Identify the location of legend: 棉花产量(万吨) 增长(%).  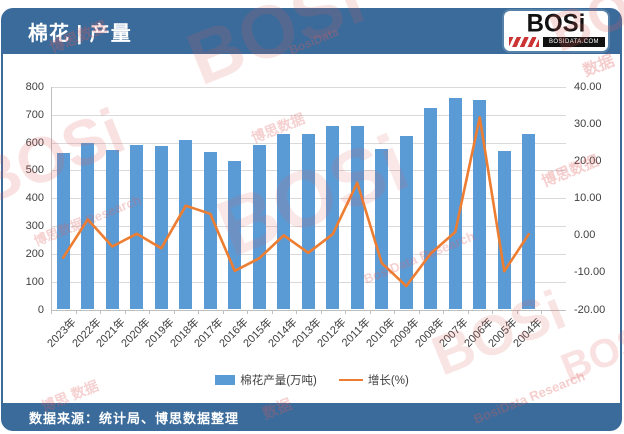
(312, 380).